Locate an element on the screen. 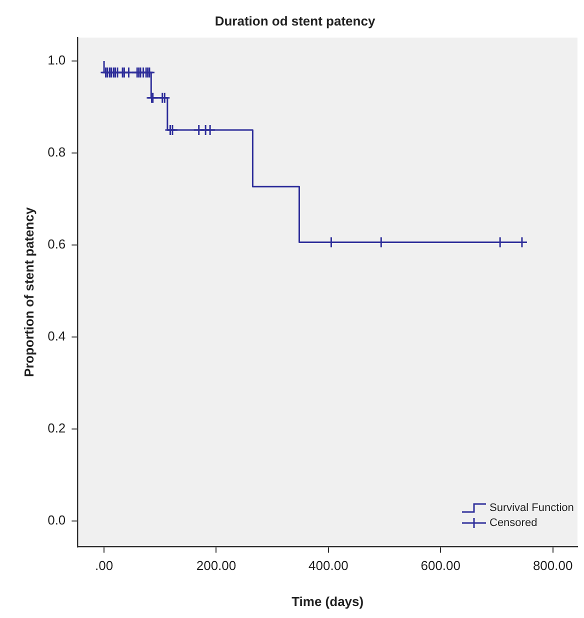  y-tick-label: 0.6 is located at coordinates (57, 244).